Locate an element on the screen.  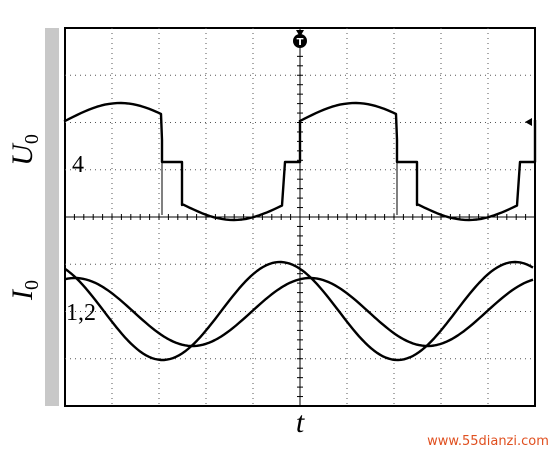
watermark: www.55dianzi.com is located at coordinates (488, 441).